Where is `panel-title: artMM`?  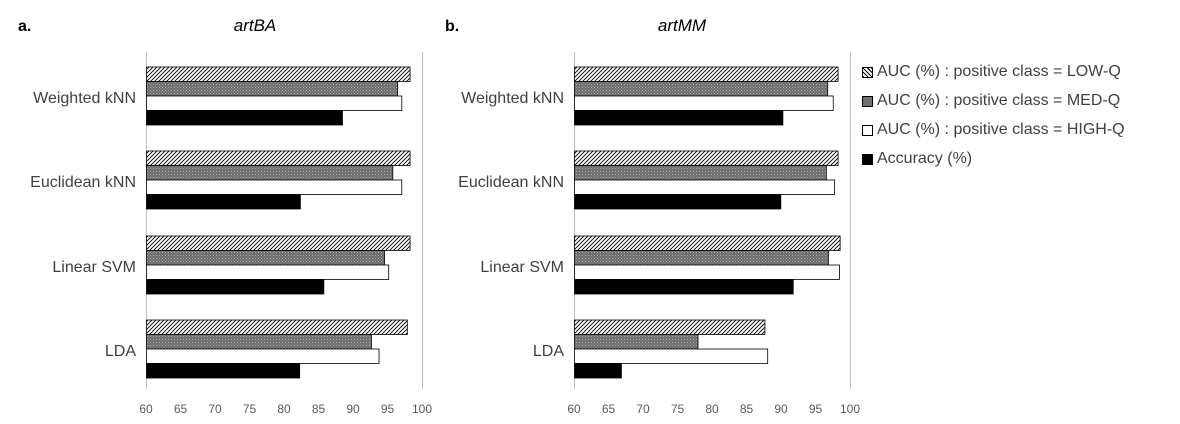
panel-title: artMM is located at coordinates (682, 25).